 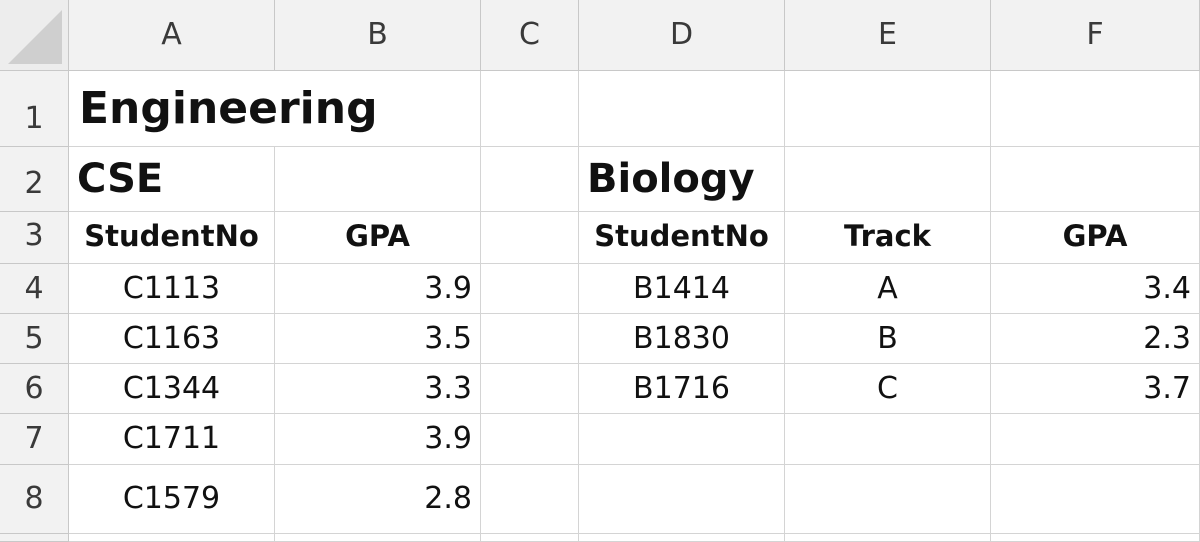 I want to click on cell-c9, so click(x=530, y=538).